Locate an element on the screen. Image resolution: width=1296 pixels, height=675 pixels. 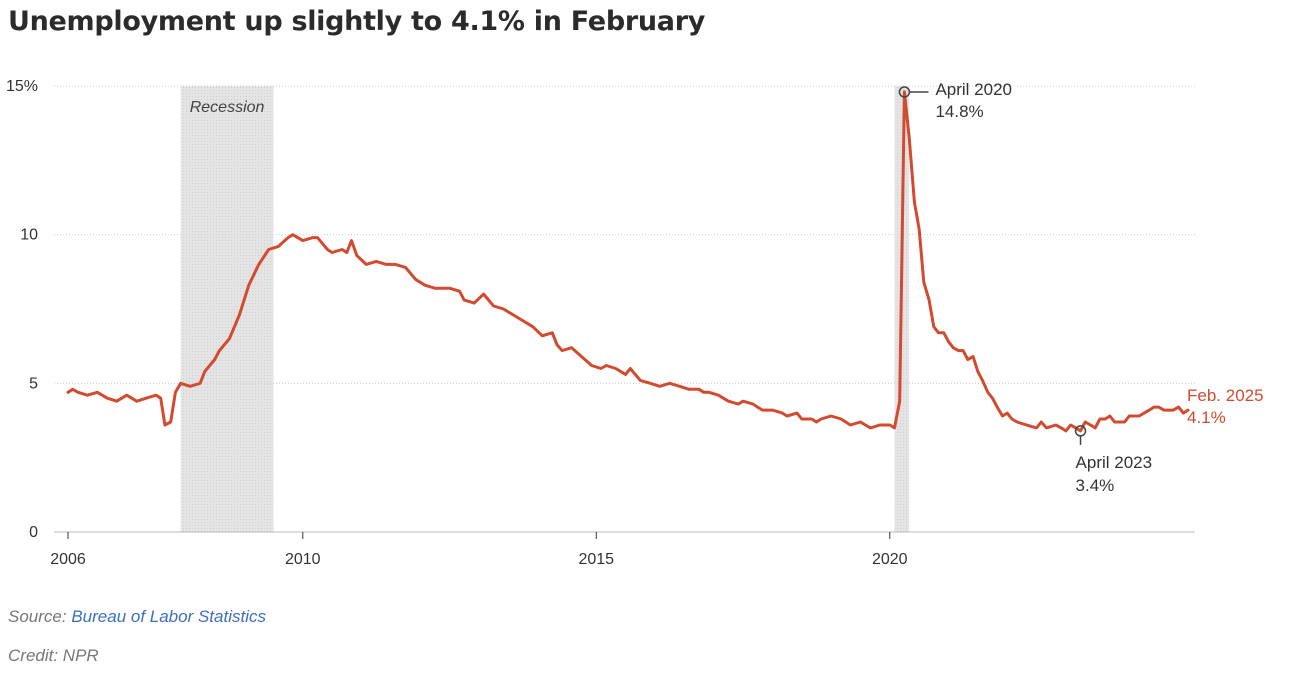
source-note: Source: Bureau of Labor Statistics is located at coordinates (137, 617).